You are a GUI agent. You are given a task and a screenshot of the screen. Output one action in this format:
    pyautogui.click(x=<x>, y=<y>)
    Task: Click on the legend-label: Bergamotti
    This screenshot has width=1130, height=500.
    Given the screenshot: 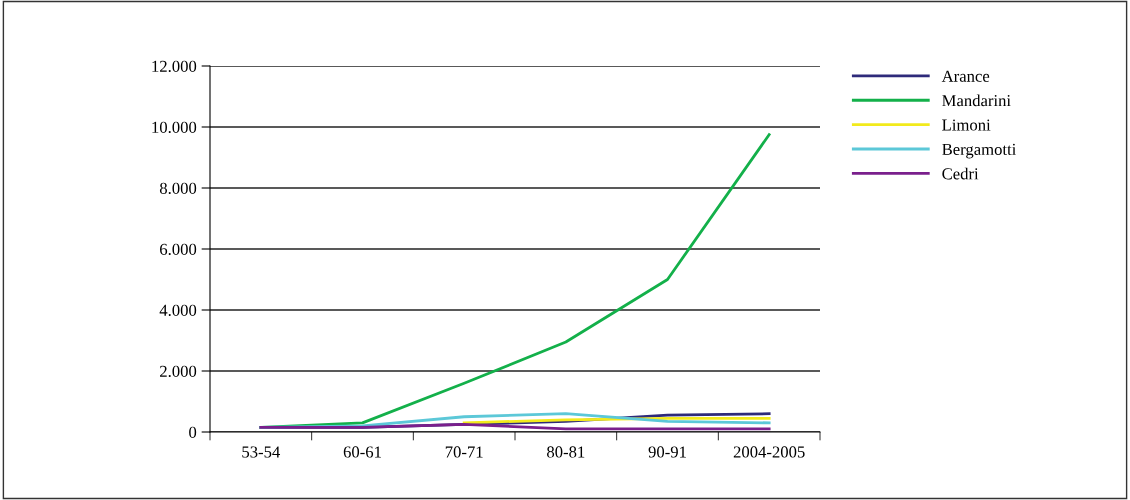 What is the action you would take?
    pyautogui.click(x=979, y=151)
    